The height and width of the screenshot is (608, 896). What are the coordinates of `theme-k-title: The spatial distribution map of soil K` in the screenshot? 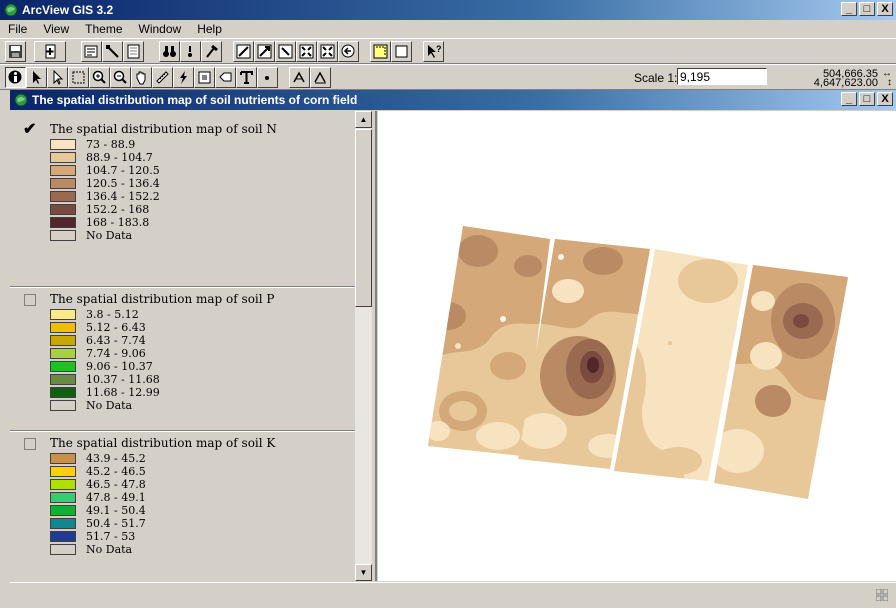 It's located at (163, 443).